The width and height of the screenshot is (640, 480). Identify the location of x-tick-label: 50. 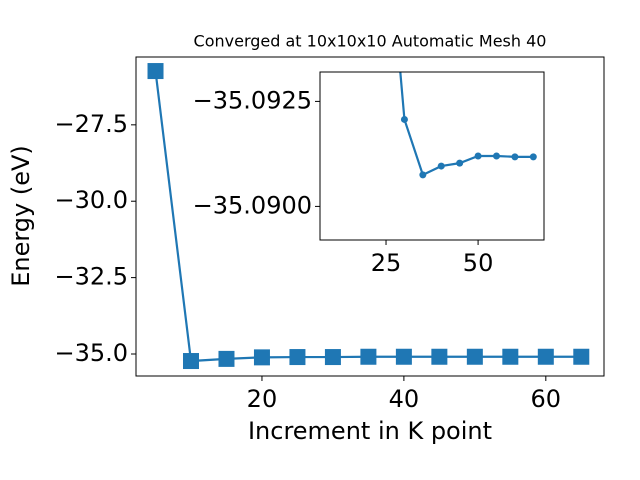
(478, 263).